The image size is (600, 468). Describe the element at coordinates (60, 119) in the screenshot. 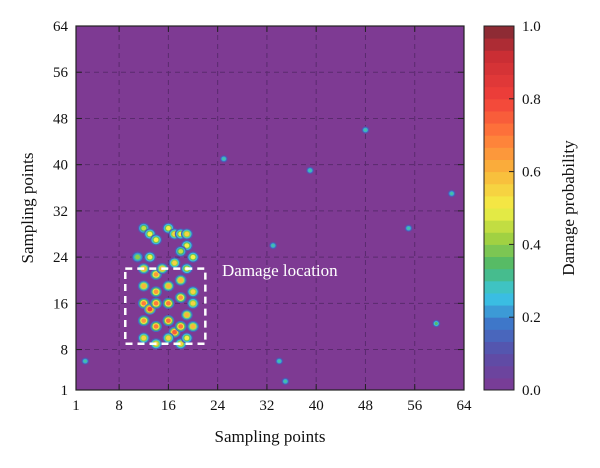

I see `y-tick-label: 48` at that location.